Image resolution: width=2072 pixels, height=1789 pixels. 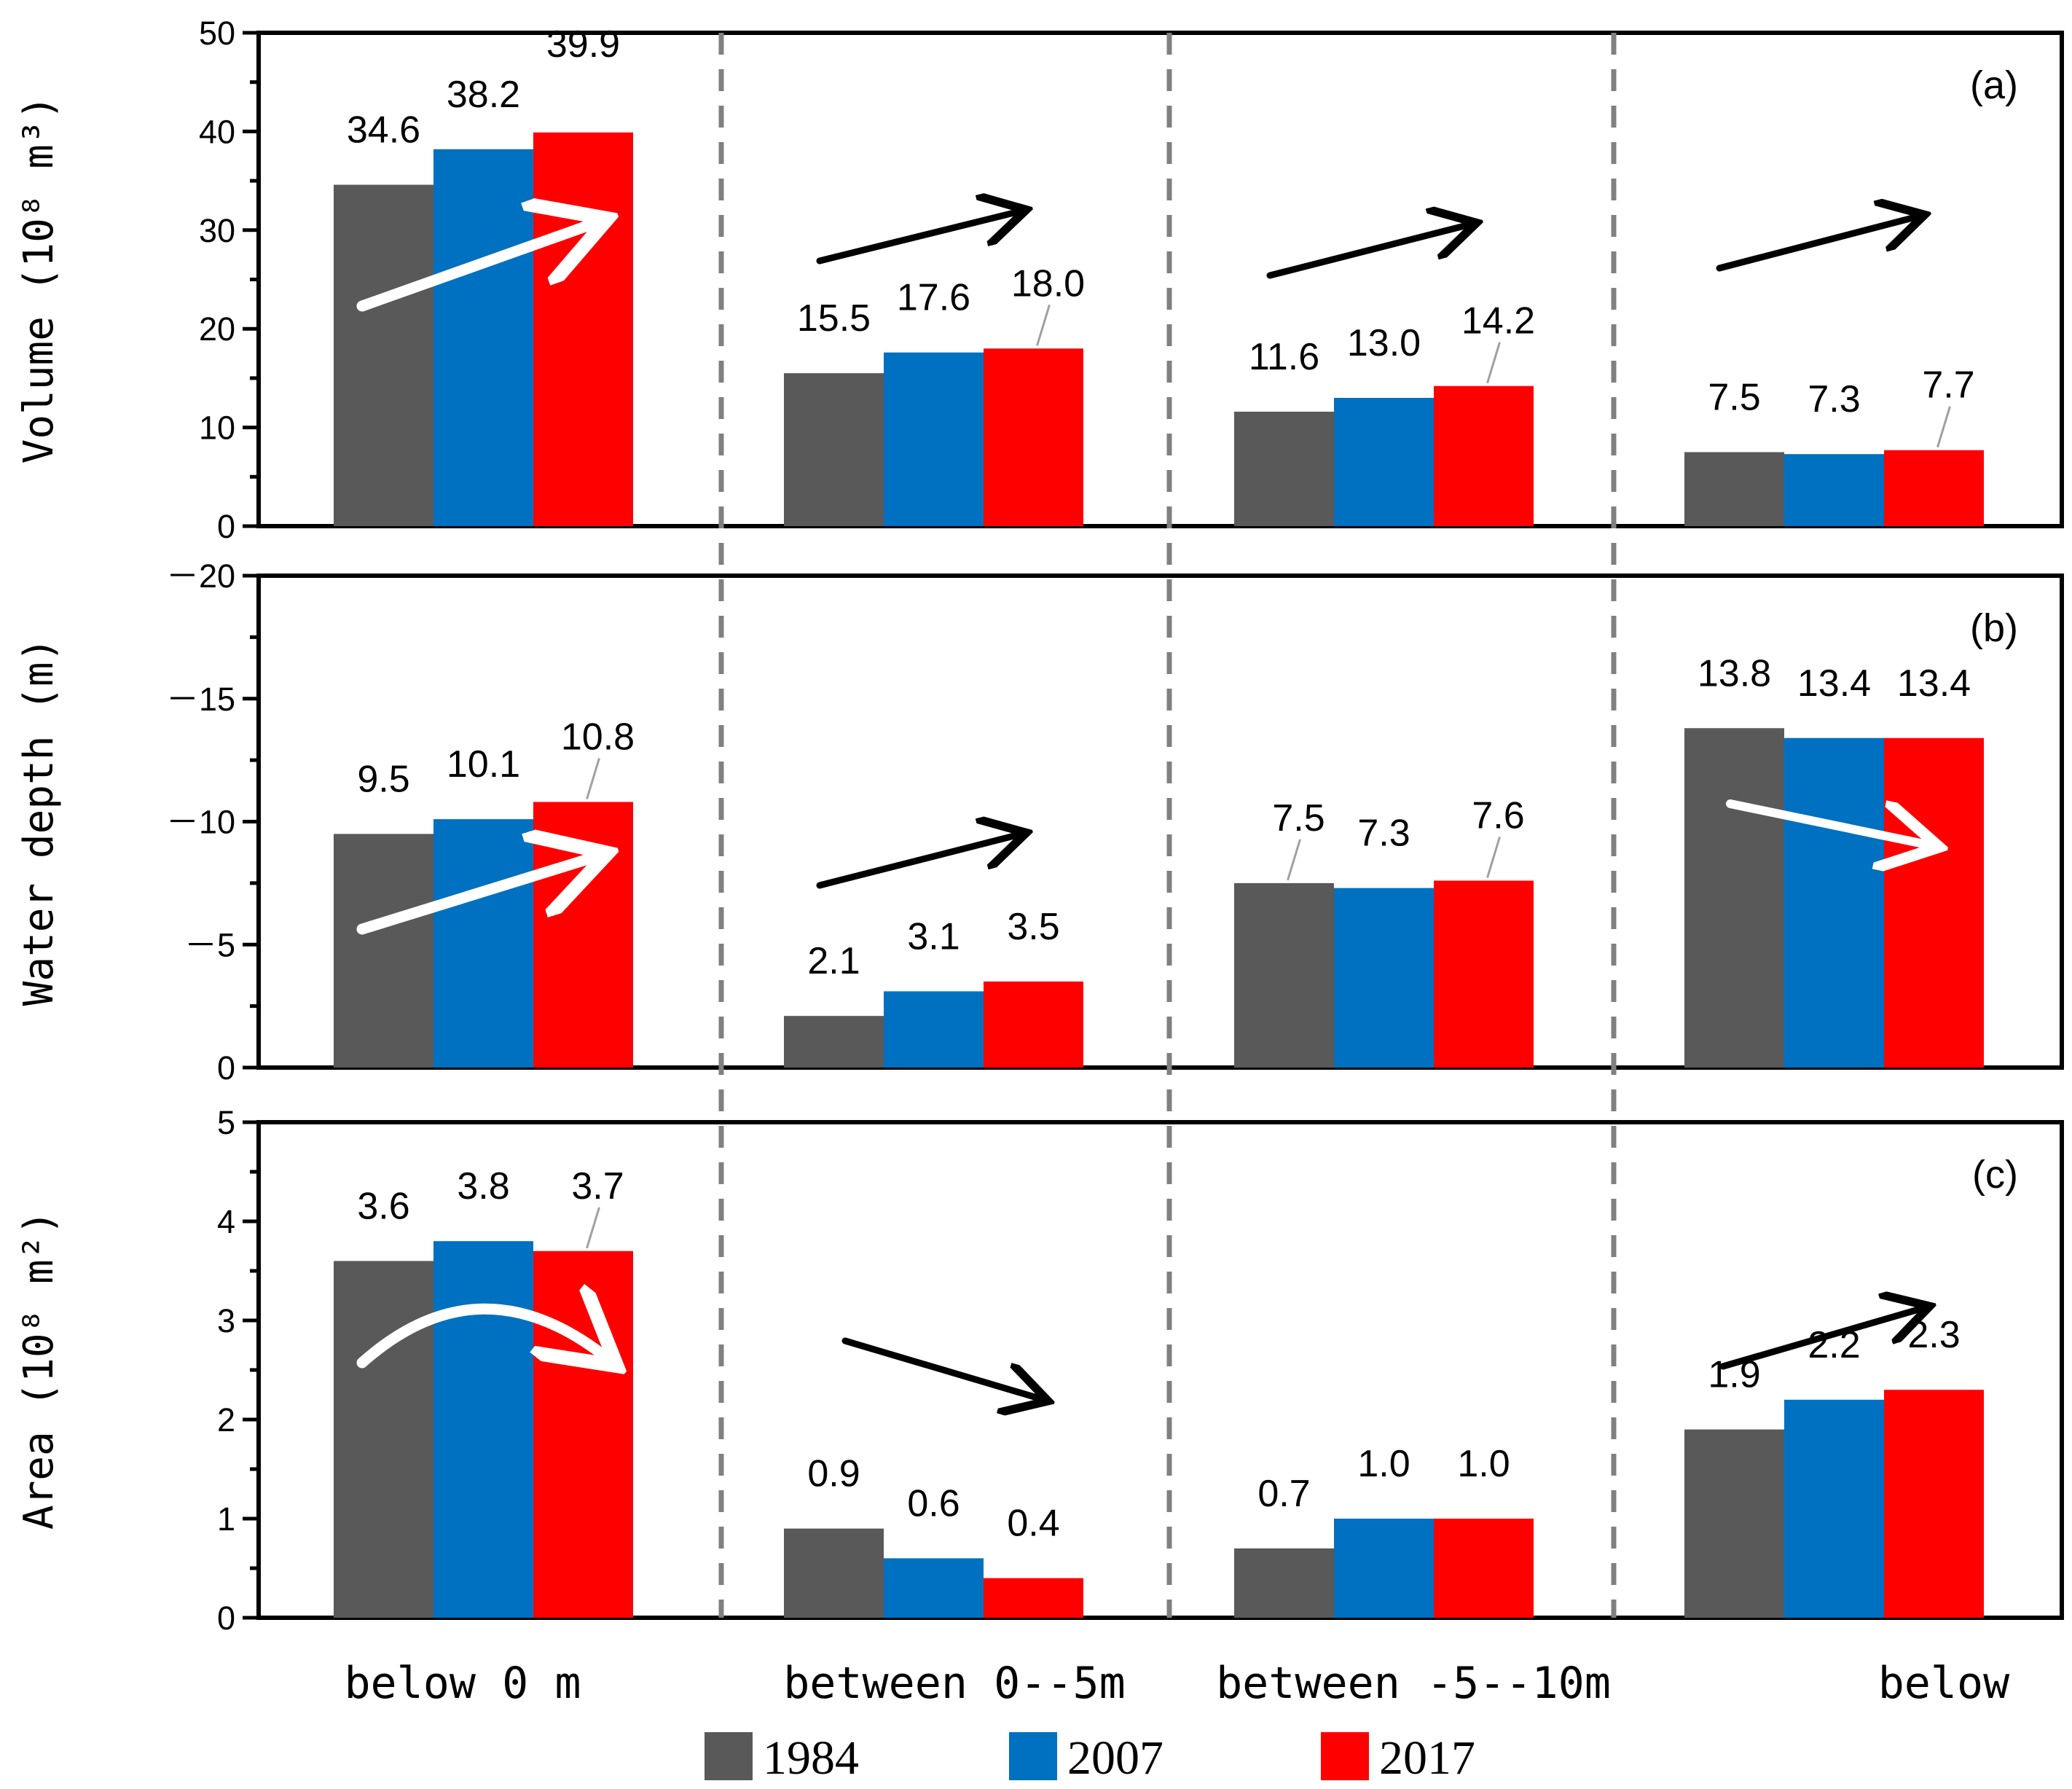 What do you see at coordinates (1033, 1524) in the screenshot?
I see `data-label: 0.4` at bounding box center [1033, 1524].